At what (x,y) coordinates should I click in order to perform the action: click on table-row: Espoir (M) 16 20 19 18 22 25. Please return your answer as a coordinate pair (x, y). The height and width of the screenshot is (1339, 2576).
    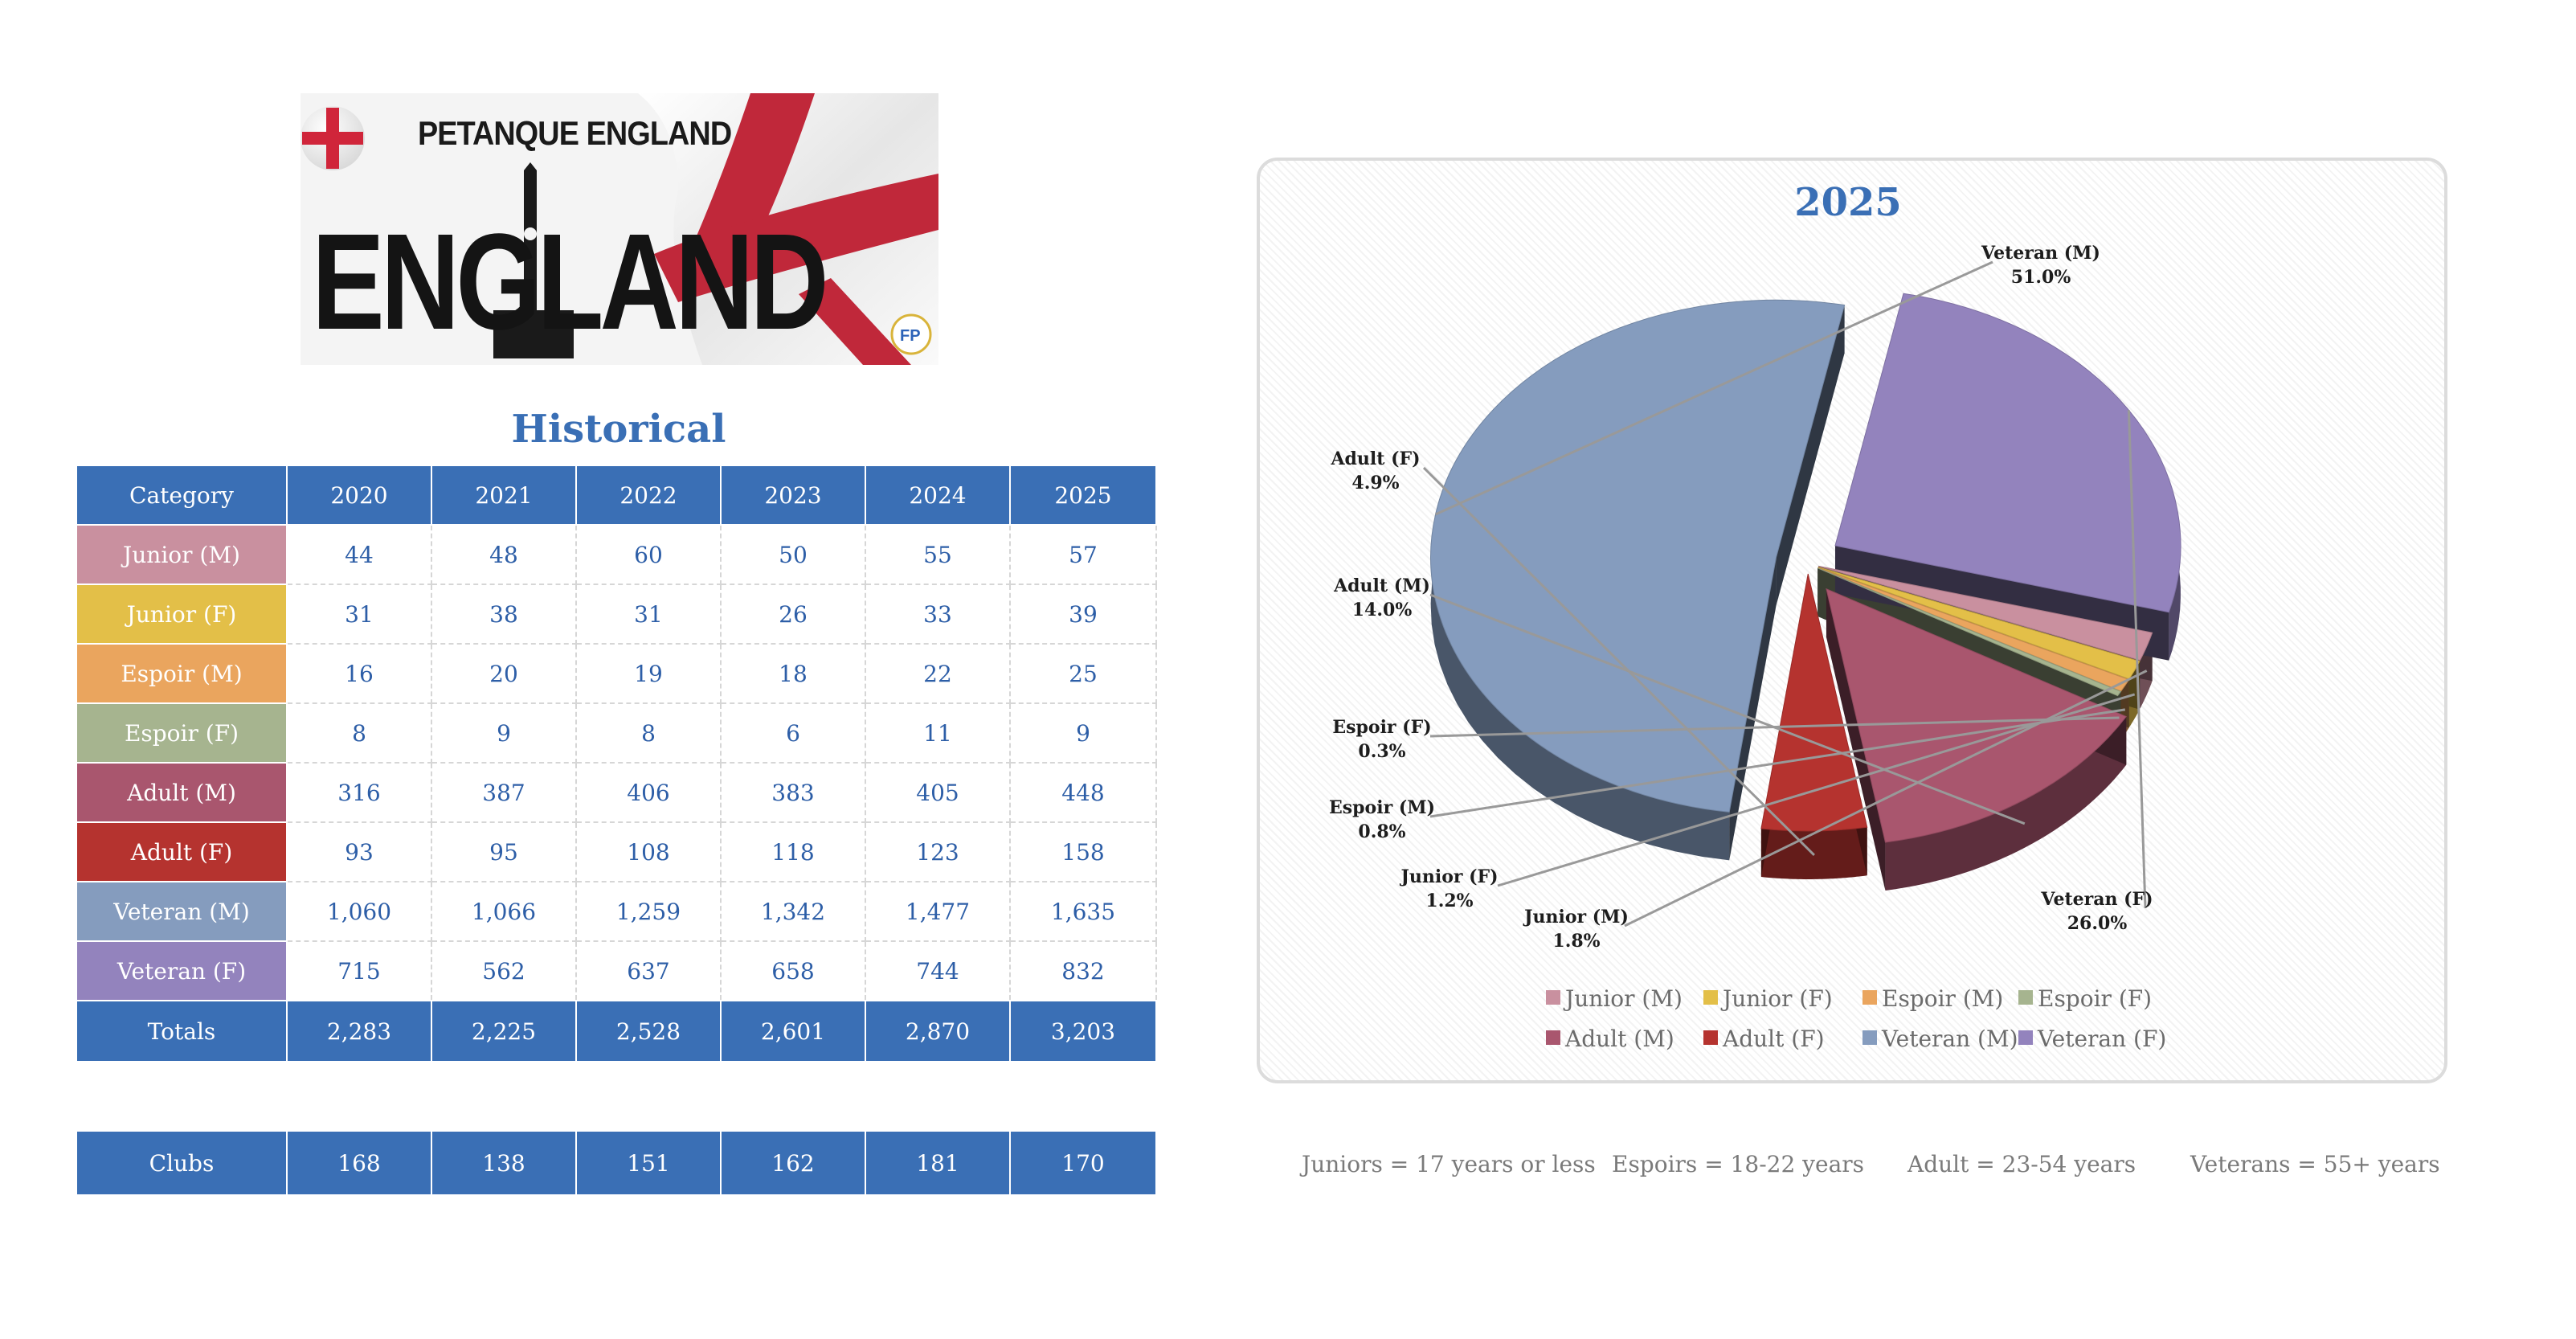
    Looking at the image, I should click on (617, 673).